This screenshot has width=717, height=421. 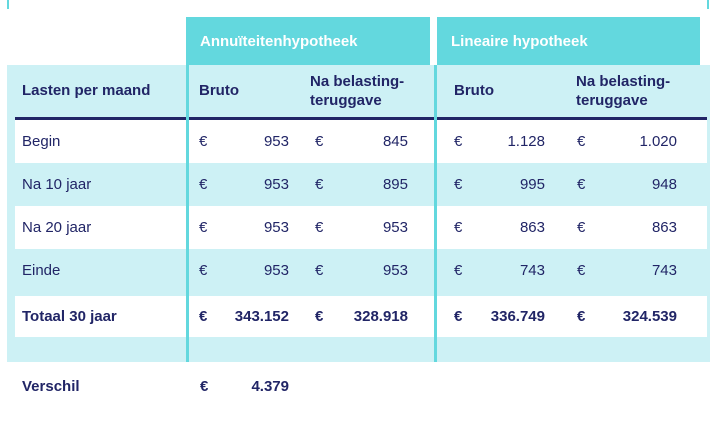 What do you see at coordinates (395, 141) in the screenshot?
I see `cell-value: 845` at bounding box center [395, 141].